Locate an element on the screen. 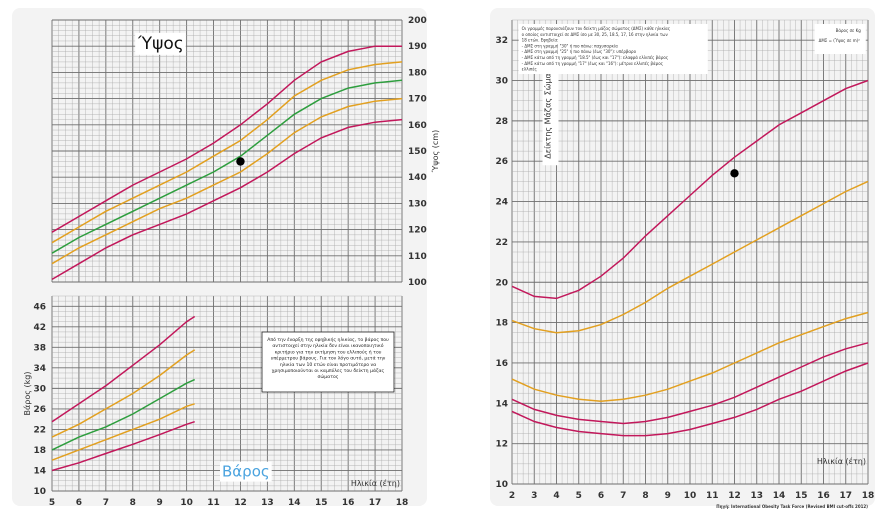 The height and width of the screenshot is (517, 880). height-axis-title: Ύψος (cm) is located at coordinates (435, 151).